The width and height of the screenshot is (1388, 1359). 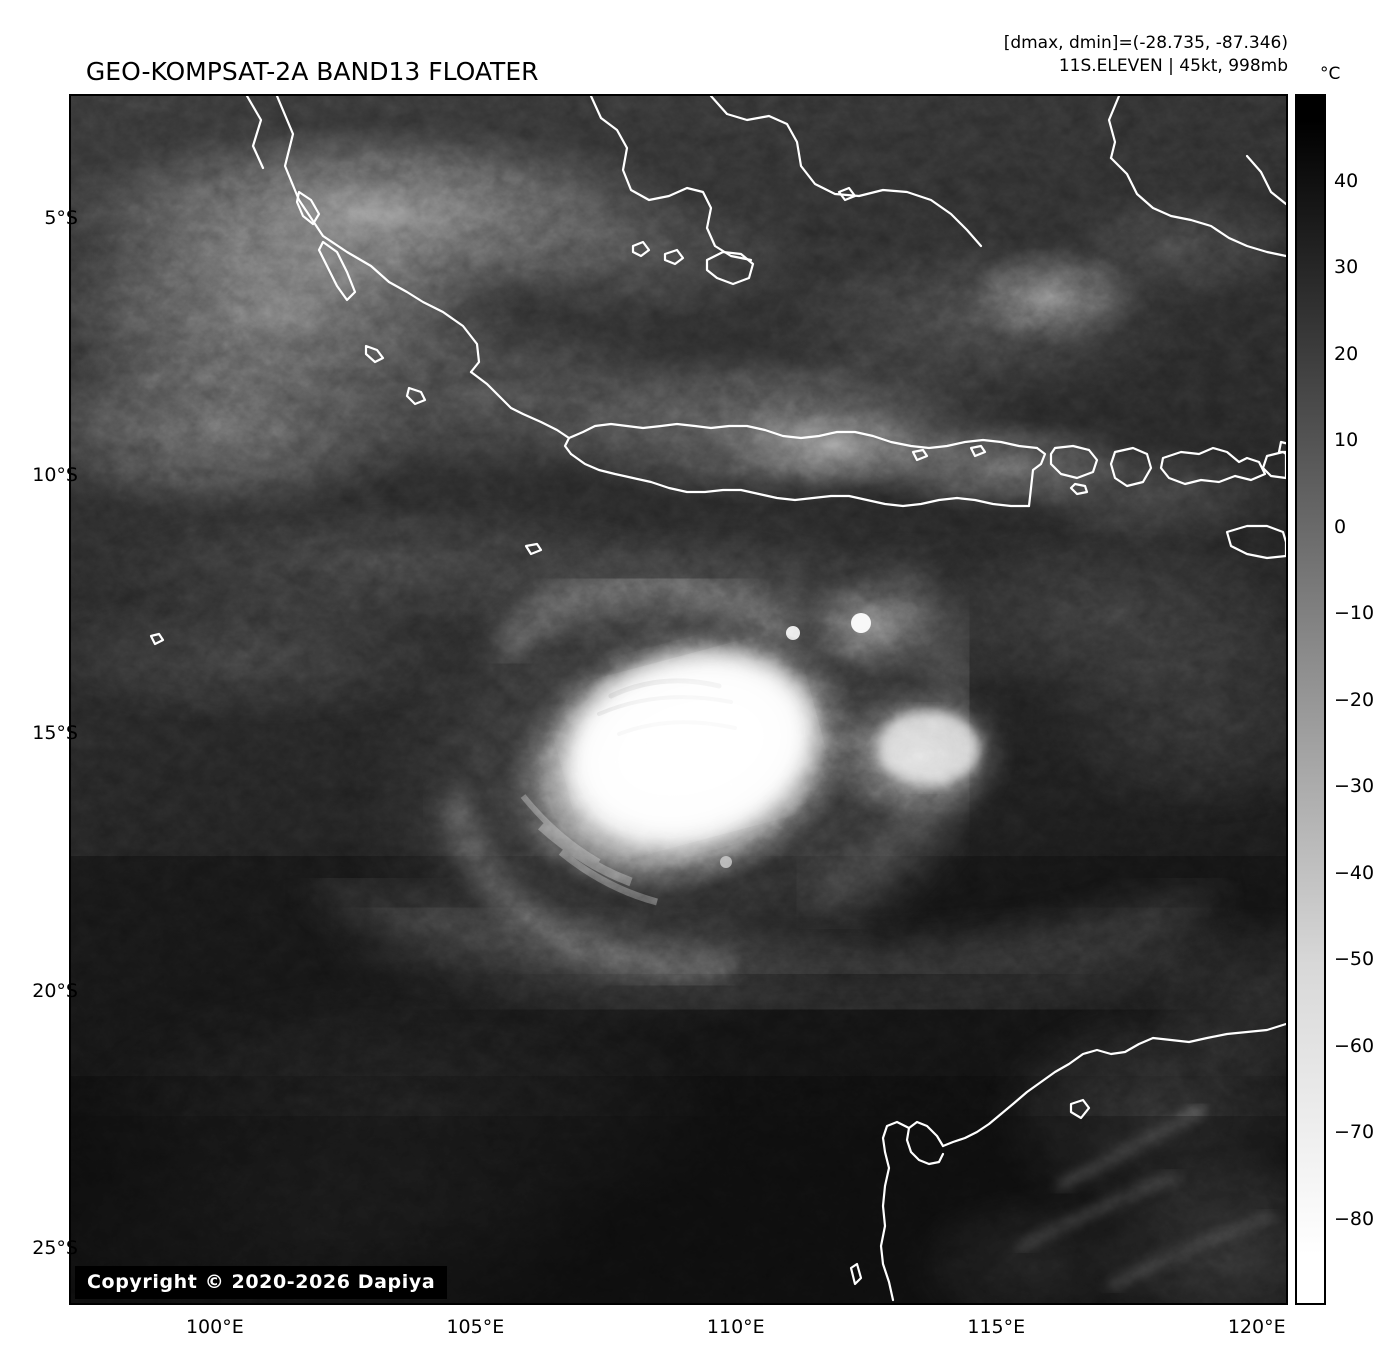 I want to click on y-tick-label: 5°S, so click(x=61, y=217).